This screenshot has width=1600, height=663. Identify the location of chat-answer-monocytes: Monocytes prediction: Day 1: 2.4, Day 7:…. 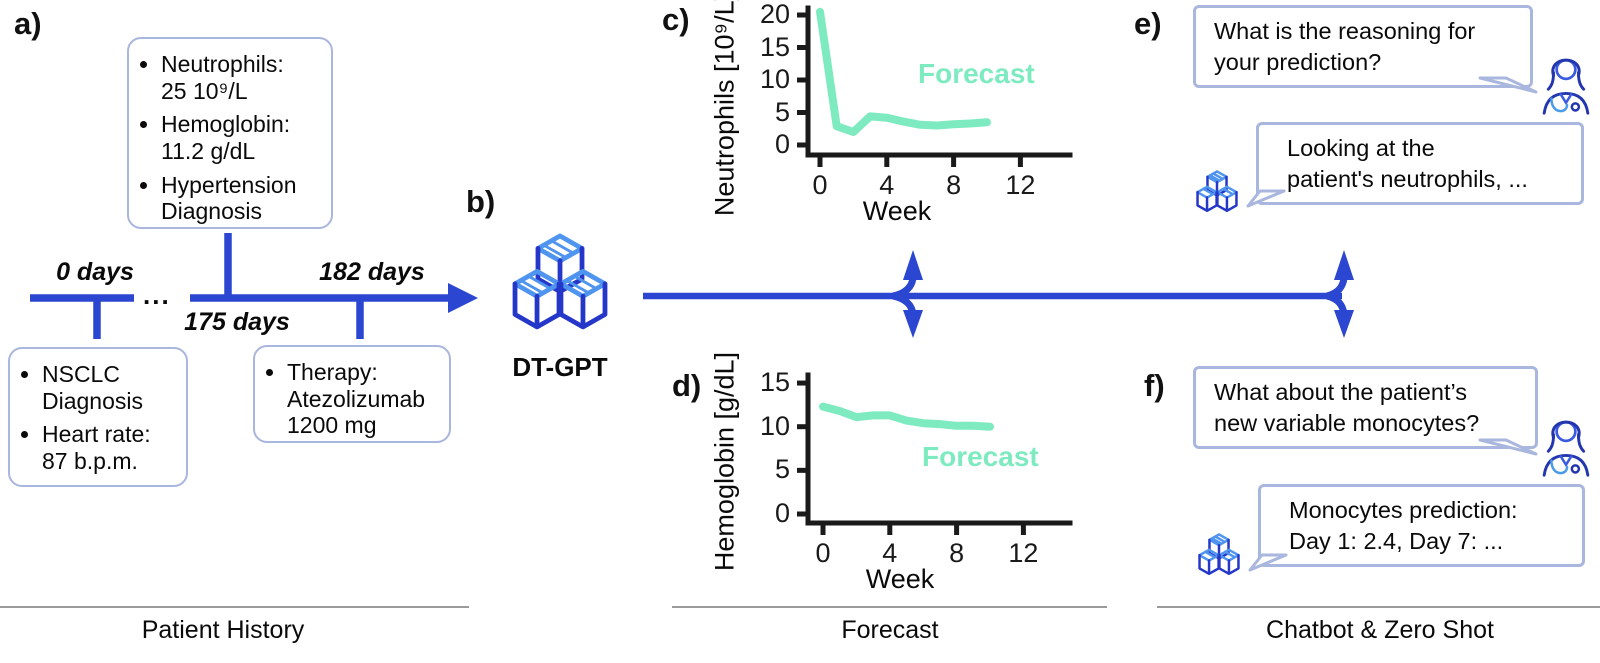
(1421, 526).